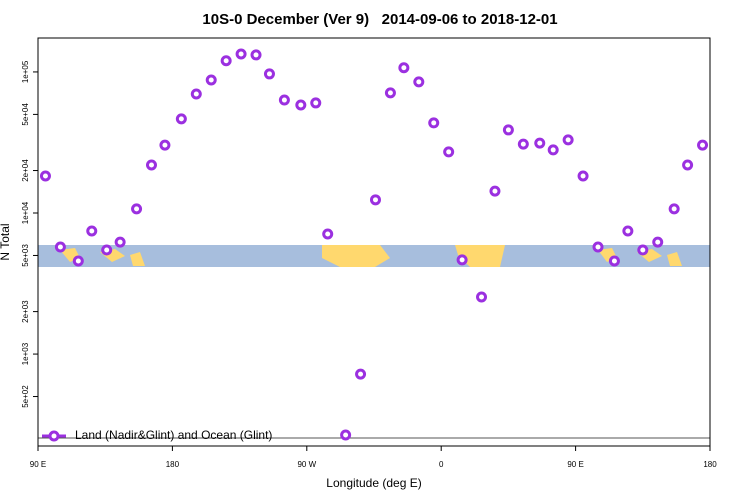 The height and width of the screenshot is (500, 750). What do you see at coordinates (373, 483) in the screenshot?
I see `x-axis-label: Longitude (deg E)` at bounding box center [373, 483].